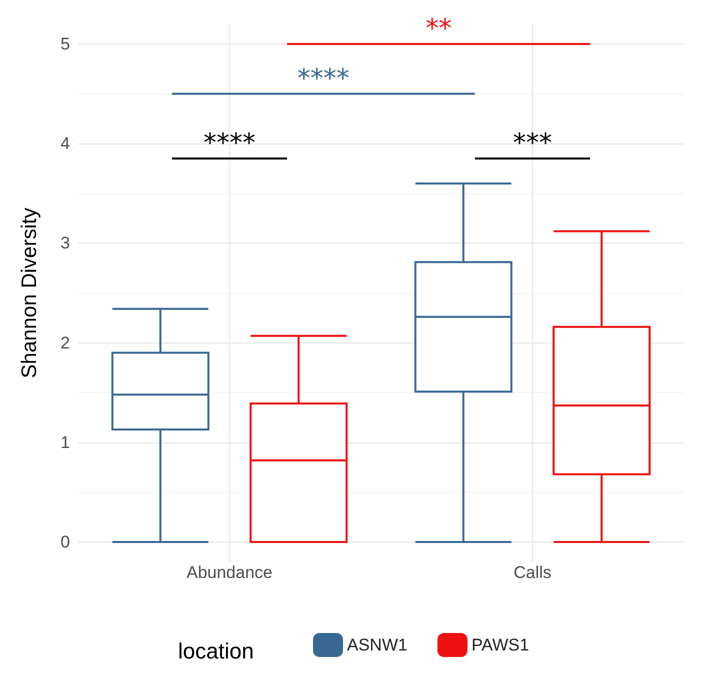  I want to click on y-tick-label: 1, so click(65, 442).